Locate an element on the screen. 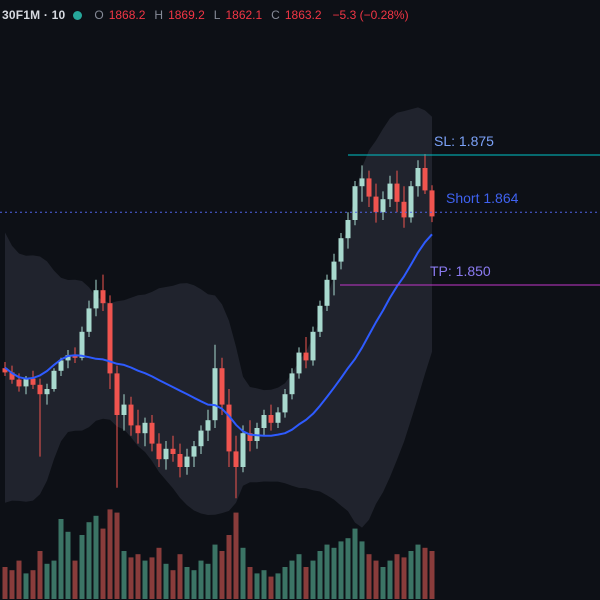 Image resolution: width=600 pixels, height=600 pixels. series-marker-icon is located at coordinates (78, 15).